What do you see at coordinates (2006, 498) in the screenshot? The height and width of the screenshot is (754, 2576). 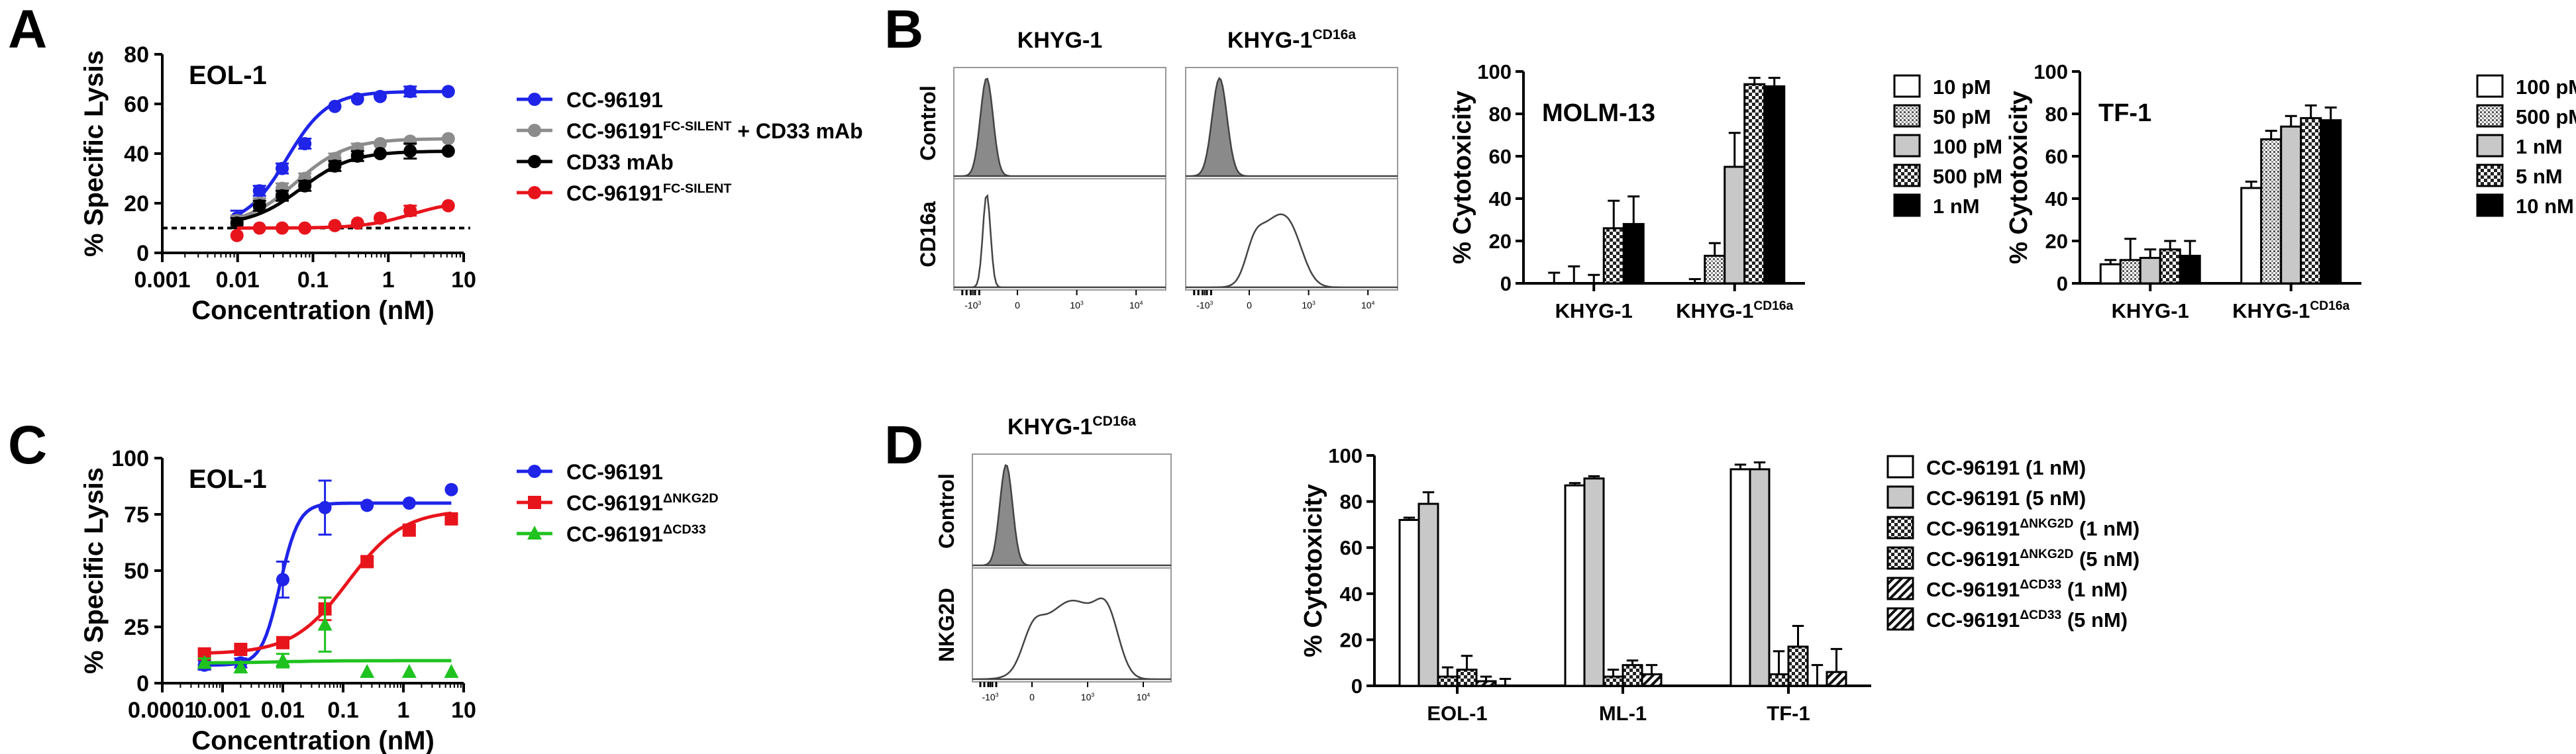 I see `legend-label: CC-96191 (5 nM)` at bounding box center [2006, 498].